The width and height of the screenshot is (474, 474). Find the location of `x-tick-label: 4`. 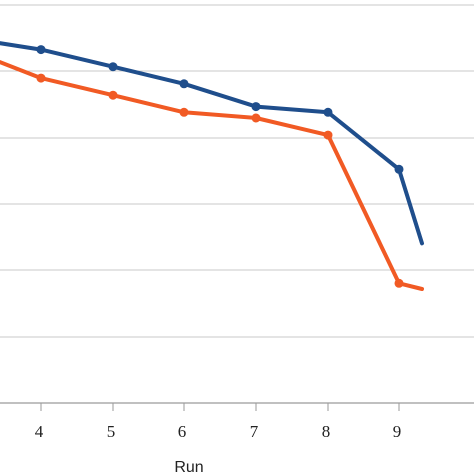

x-tick-label: 4 is located at coordinates (39, 431).